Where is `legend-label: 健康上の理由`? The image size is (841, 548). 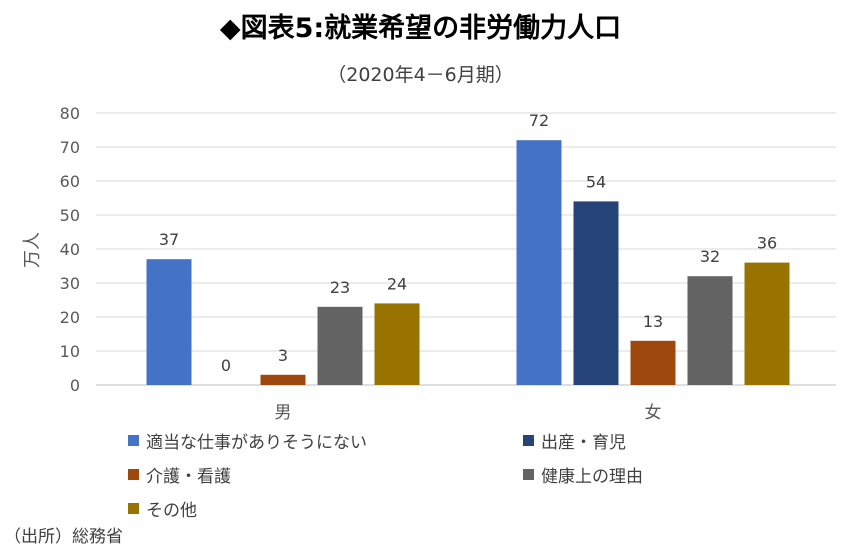 legend-label: 健康上の理由 is located at coordinates (592, 477).